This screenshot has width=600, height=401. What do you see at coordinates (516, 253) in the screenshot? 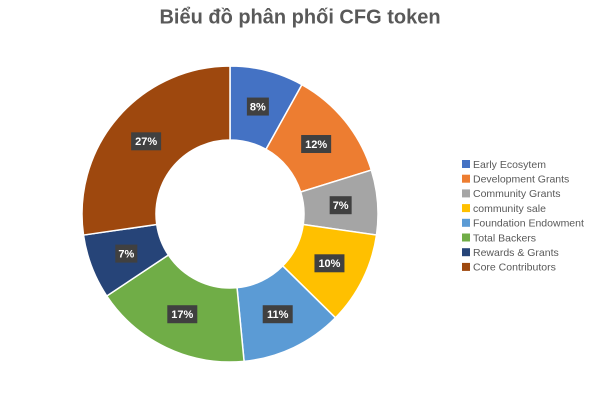
I see `legend-label: Rewards & Grants` at bounding box center [516, 253].